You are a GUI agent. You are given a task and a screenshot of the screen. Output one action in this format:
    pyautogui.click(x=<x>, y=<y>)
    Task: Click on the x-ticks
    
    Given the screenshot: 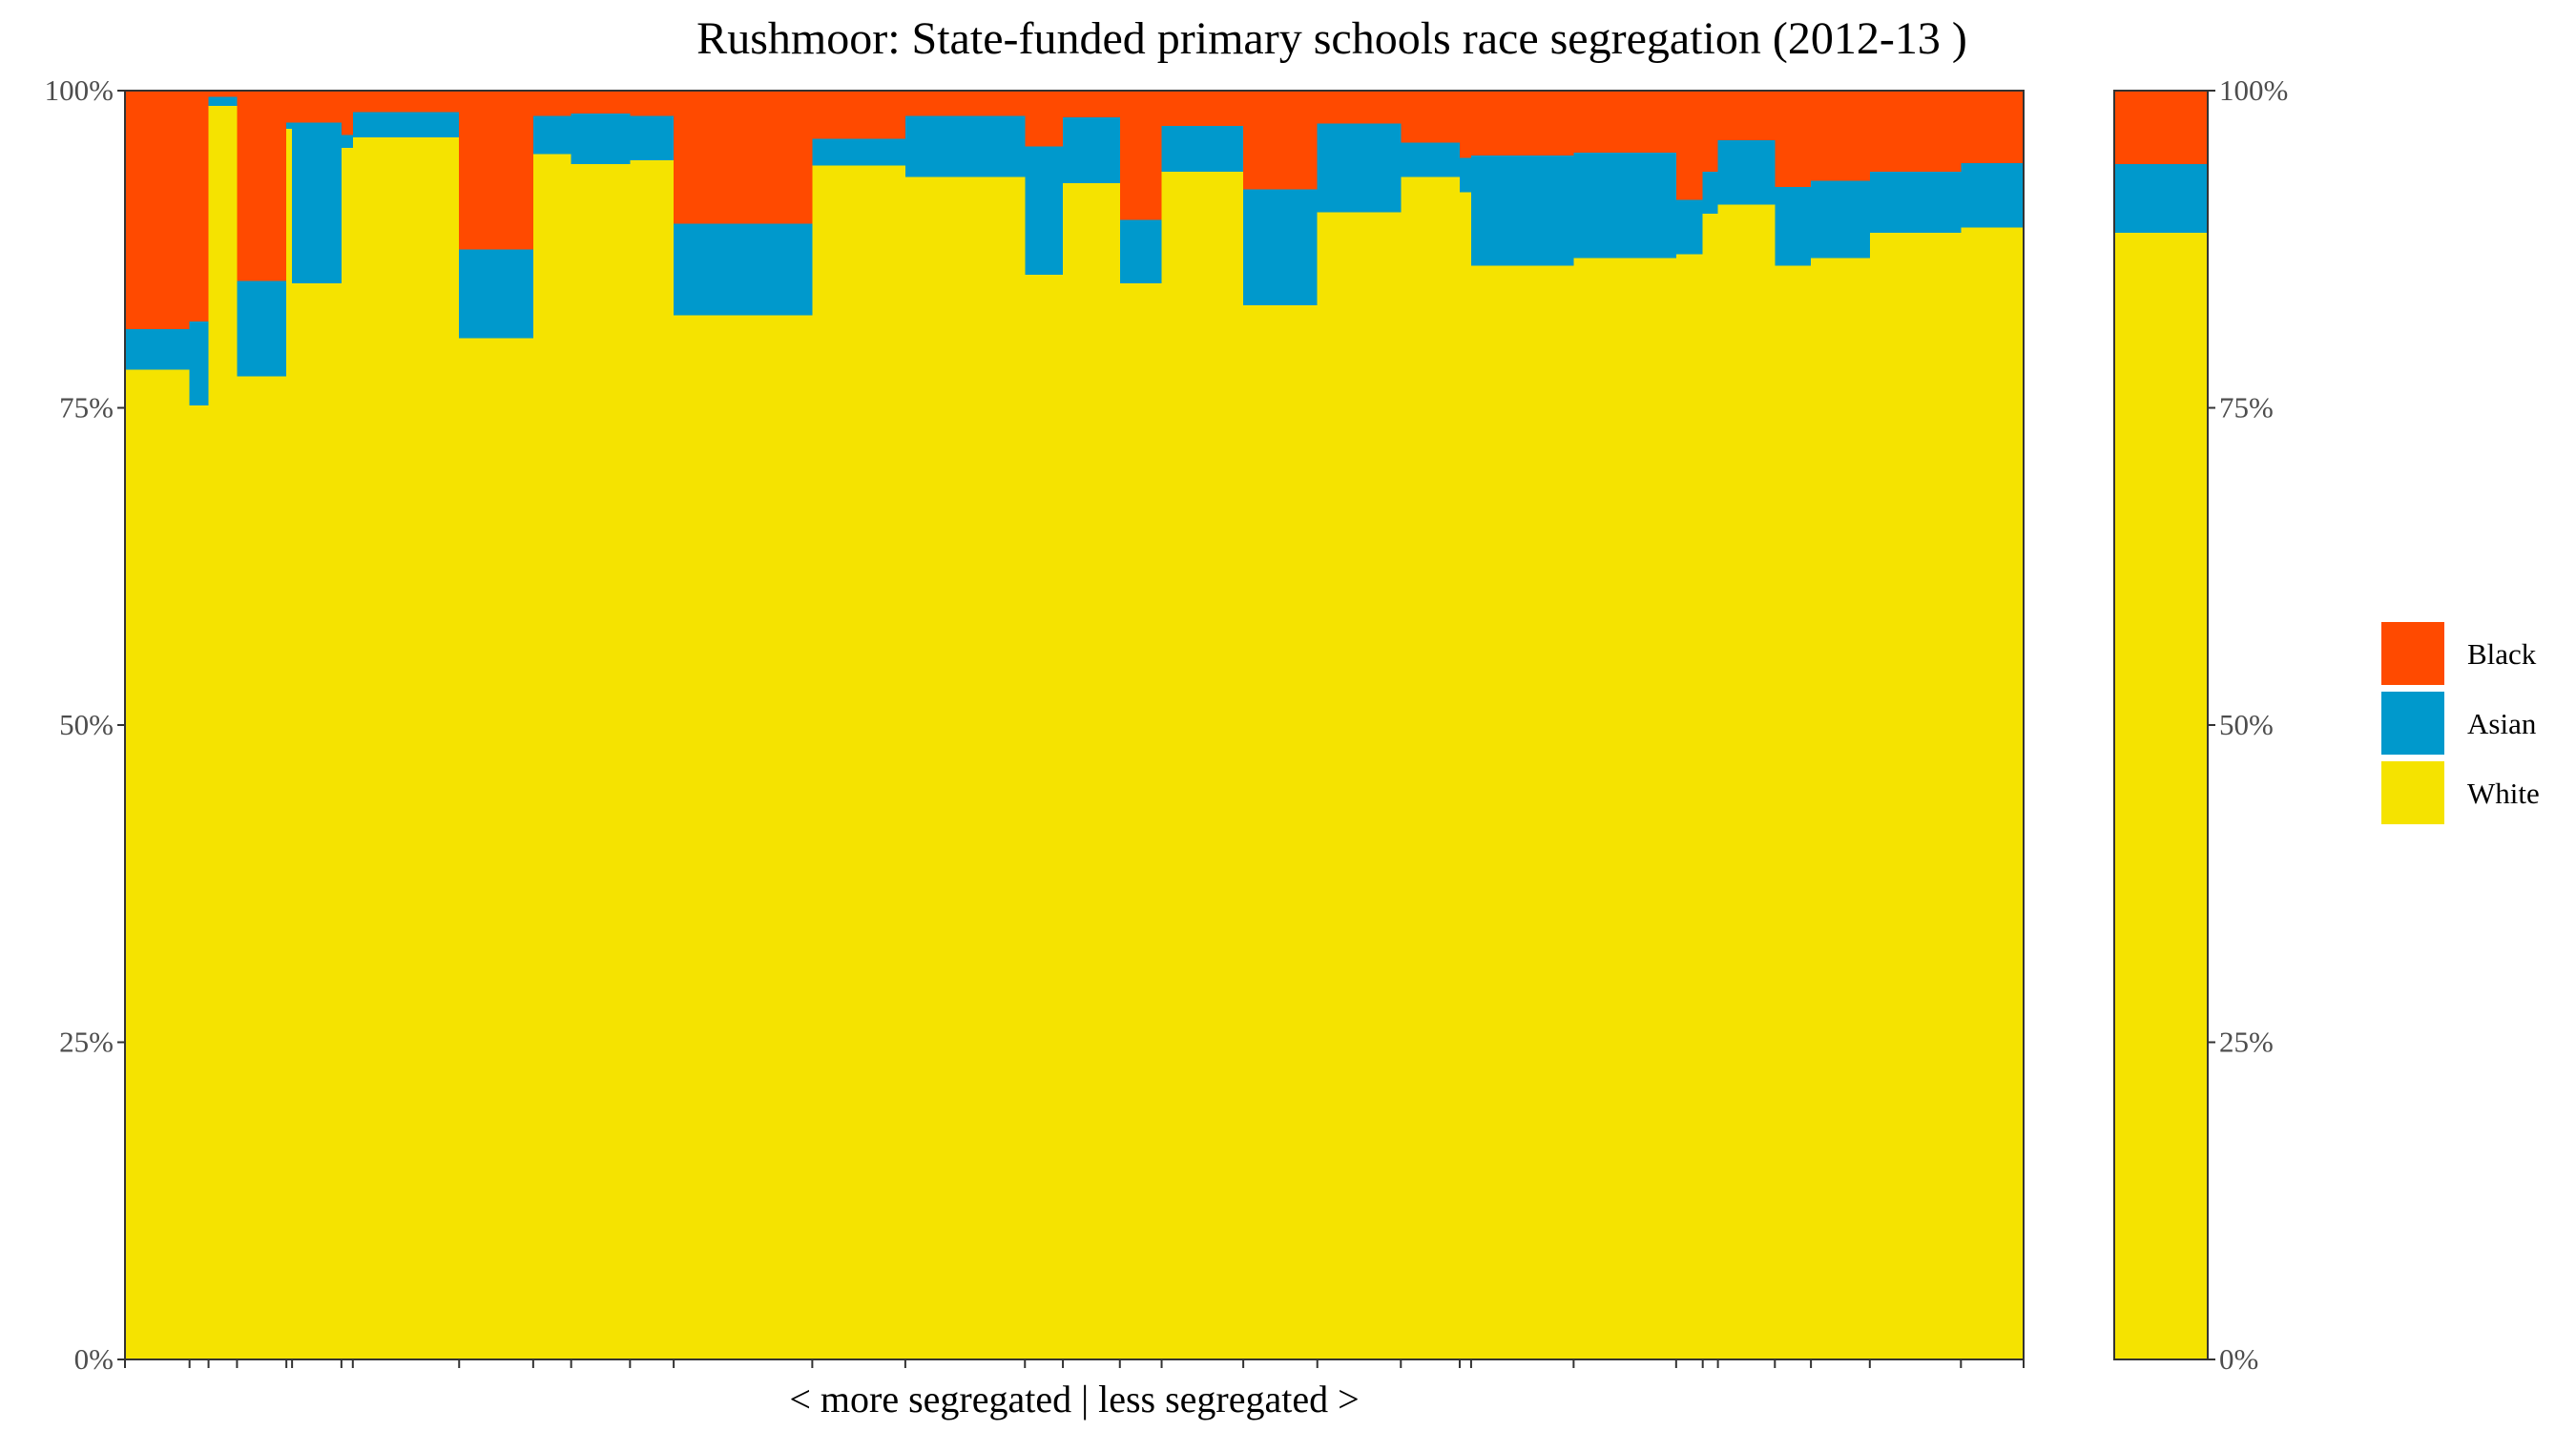 What is the action you would take?
    pyautogui.click(x=1074, y=1364)
    